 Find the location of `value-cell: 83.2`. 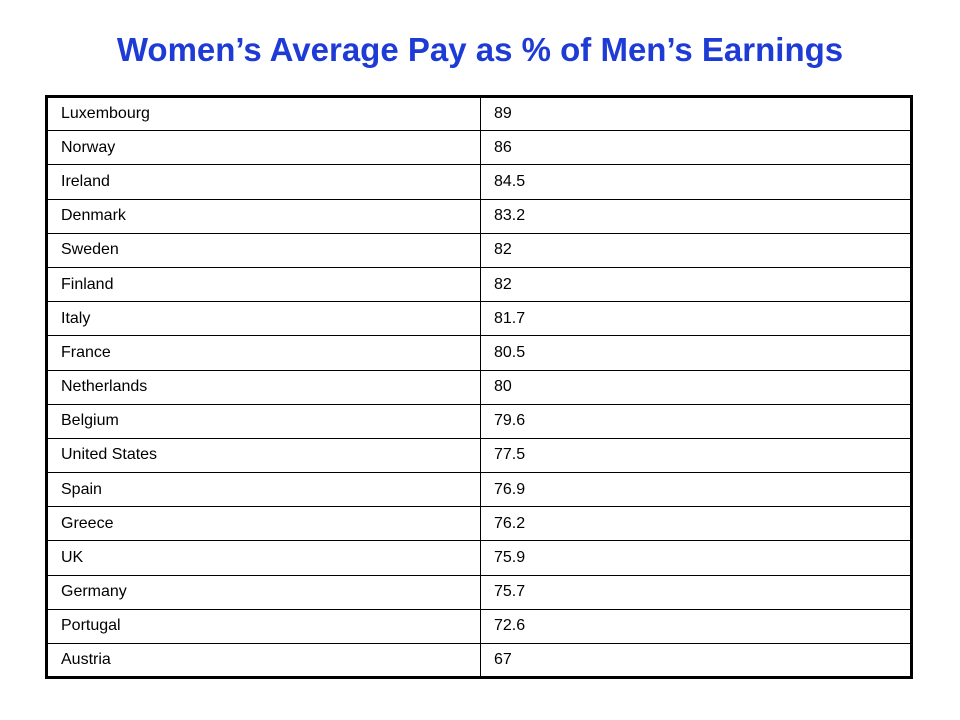

value-cell: 83.2 is located at coordinates (696, 216).